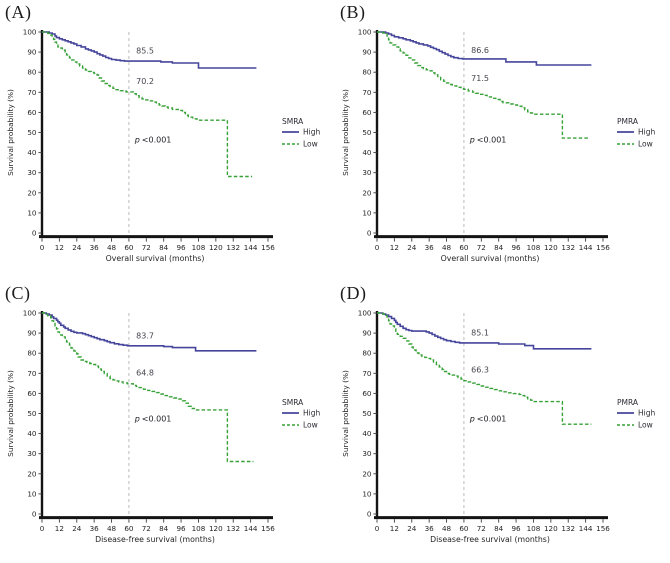 This screenshot has height=563, width=670. Describe the element at coordinates (353, 12) in the screenshot. I see `panel-b-label: (B)` at that location.